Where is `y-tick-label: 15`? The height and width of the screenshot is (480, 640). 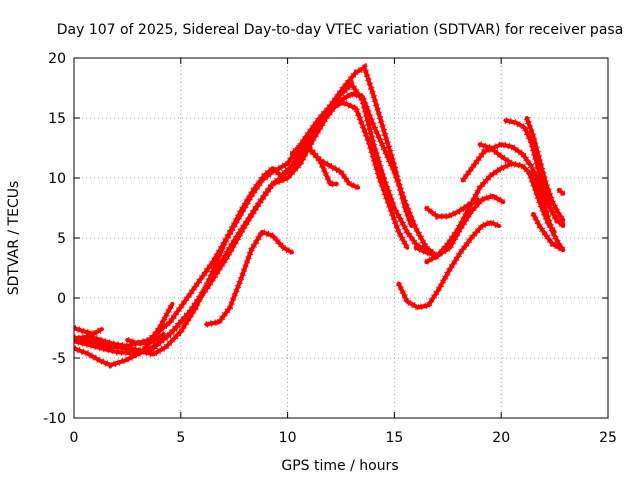
y-tick-label: 15 is located at coordinates (57, 119).